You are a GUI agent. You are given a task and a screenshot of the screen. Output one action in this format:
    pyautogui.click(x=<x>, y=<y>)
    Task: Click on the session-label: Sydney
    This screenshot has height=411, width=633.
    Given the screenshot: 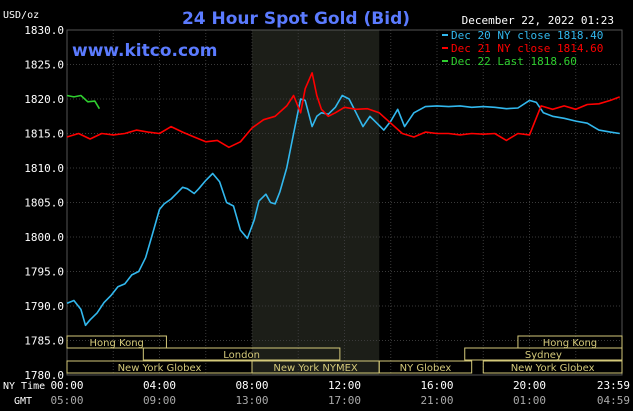 What is the action you would take?
    pyautogui.click(x=543, y=355)
    